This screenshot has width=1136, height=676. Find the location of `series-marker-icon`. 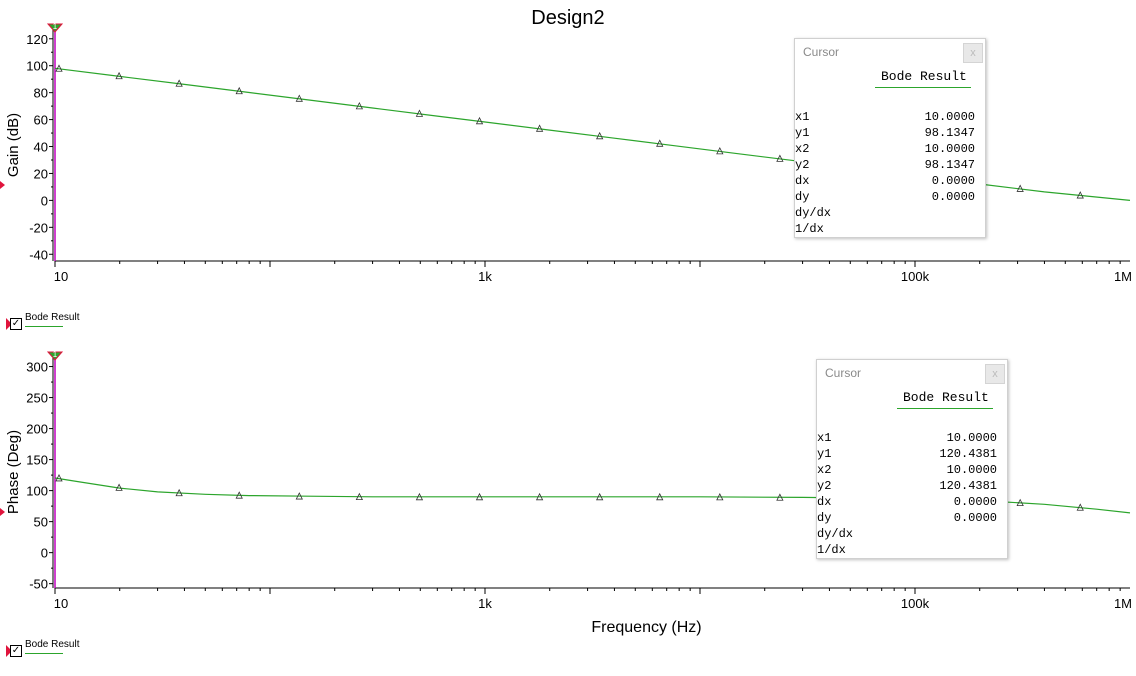

series-marker-icon is located at coordinates (9, 324).